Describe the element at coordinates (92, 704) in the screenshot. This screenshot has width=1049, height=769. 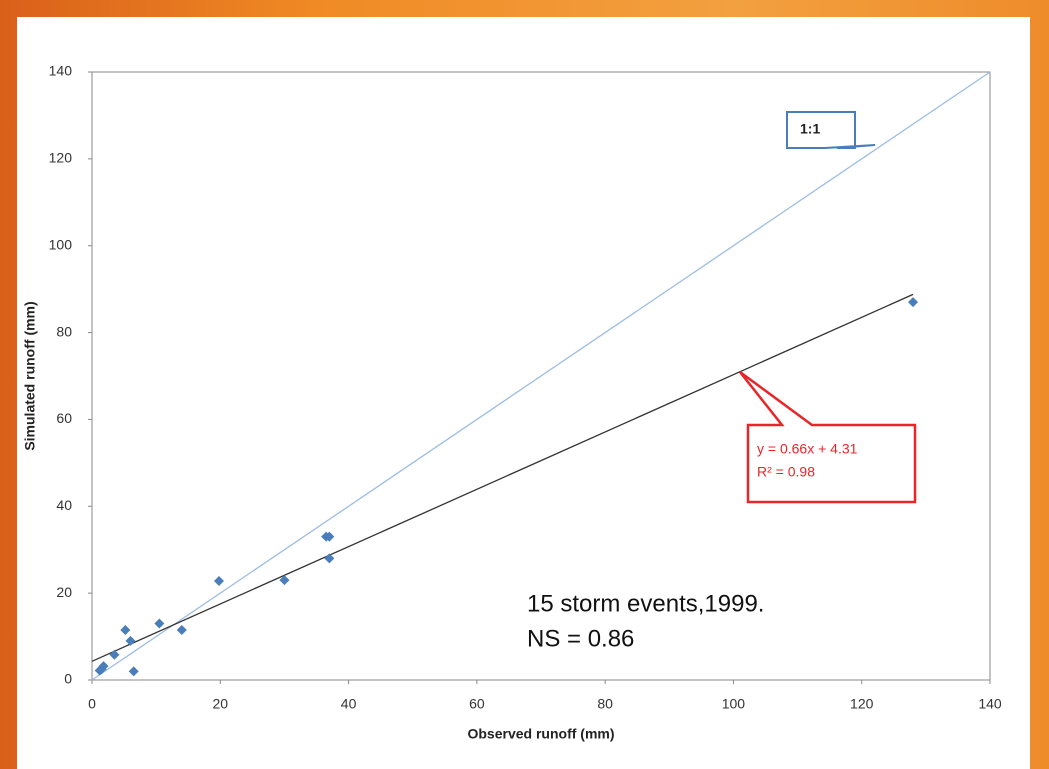
I see `x-tick-label: 0` at that location.